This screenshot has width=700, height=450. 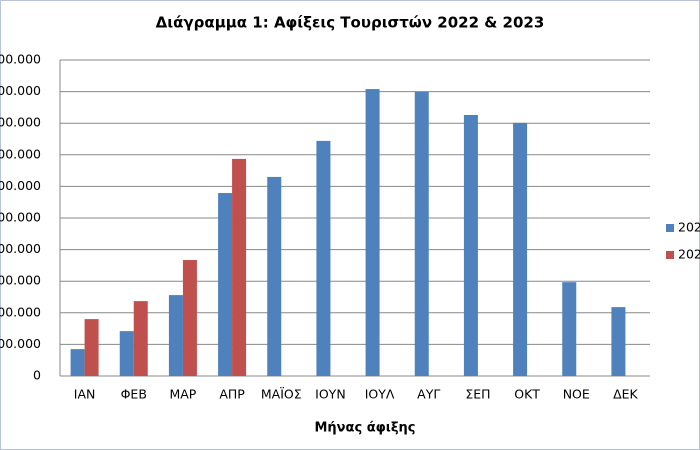 I want to click on x-tick-label: ΑΥΓ, so click(x=428, y=394).